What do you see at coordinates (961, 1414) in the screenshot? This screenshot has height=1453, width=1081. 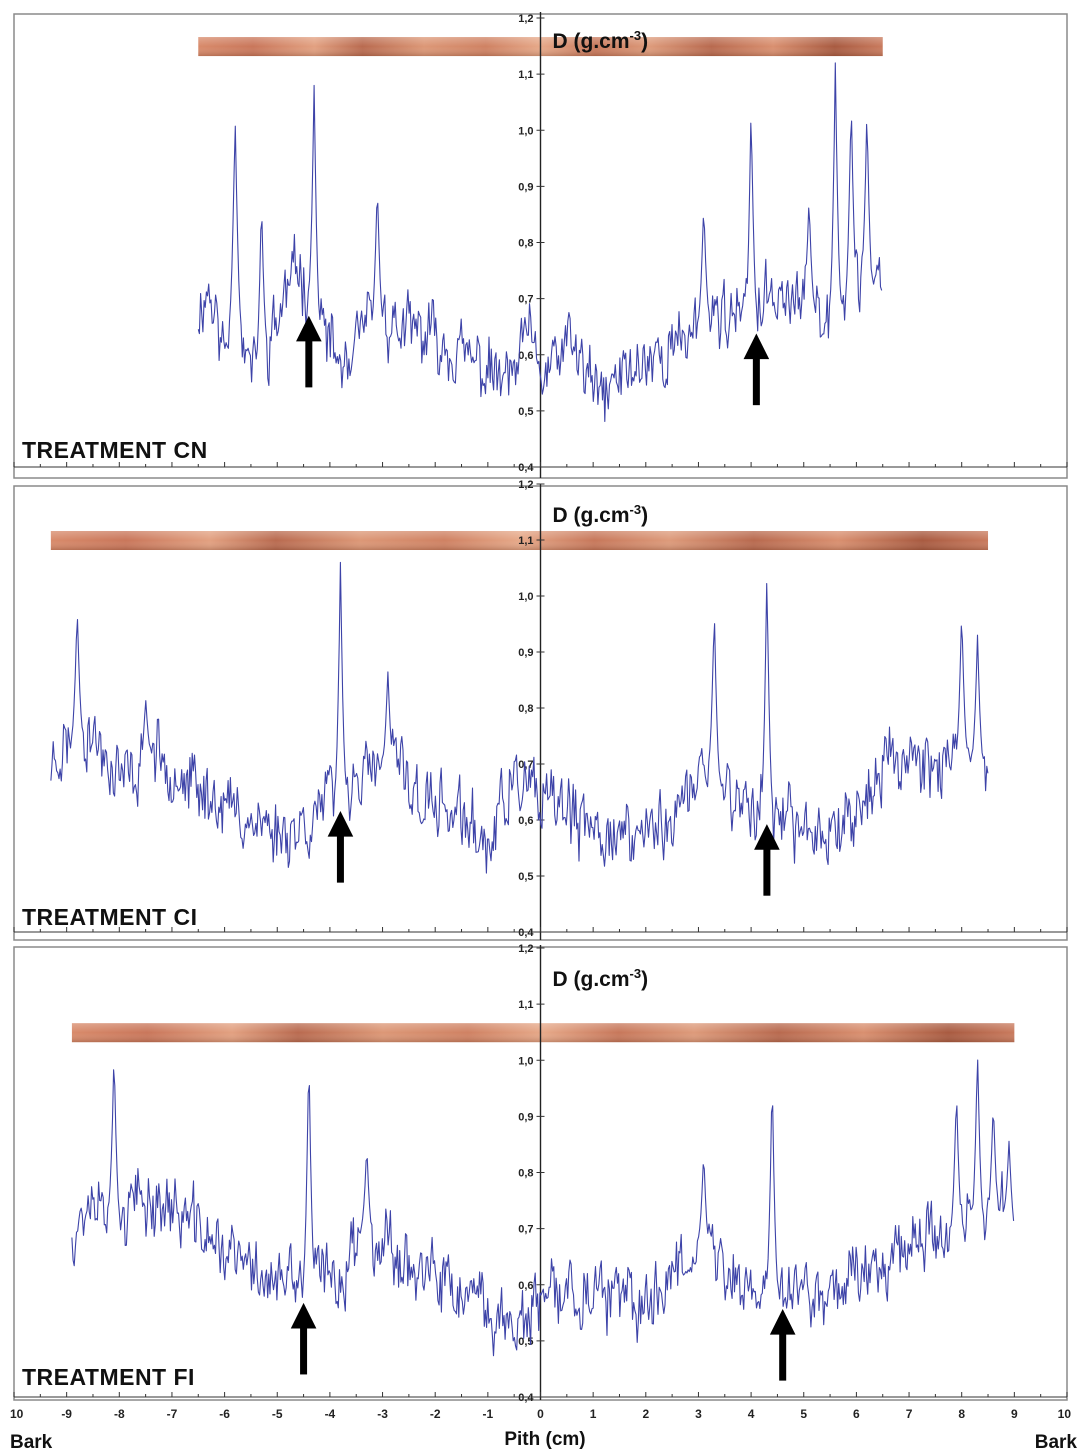 I see `x-tick-label: 8` at bounding box center [961, 1414].